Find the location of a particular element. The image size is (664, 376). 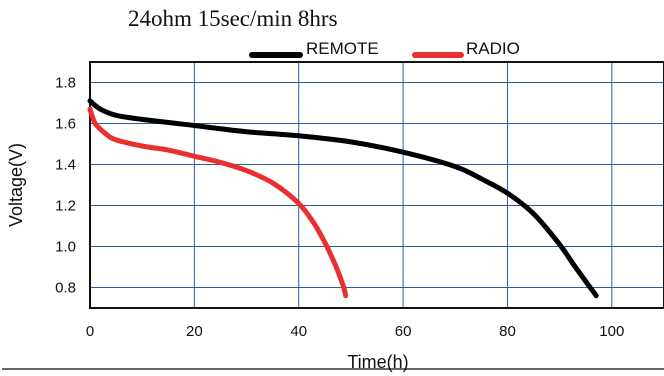

x-tick-label: 0 is located at coordinates (90, 331).